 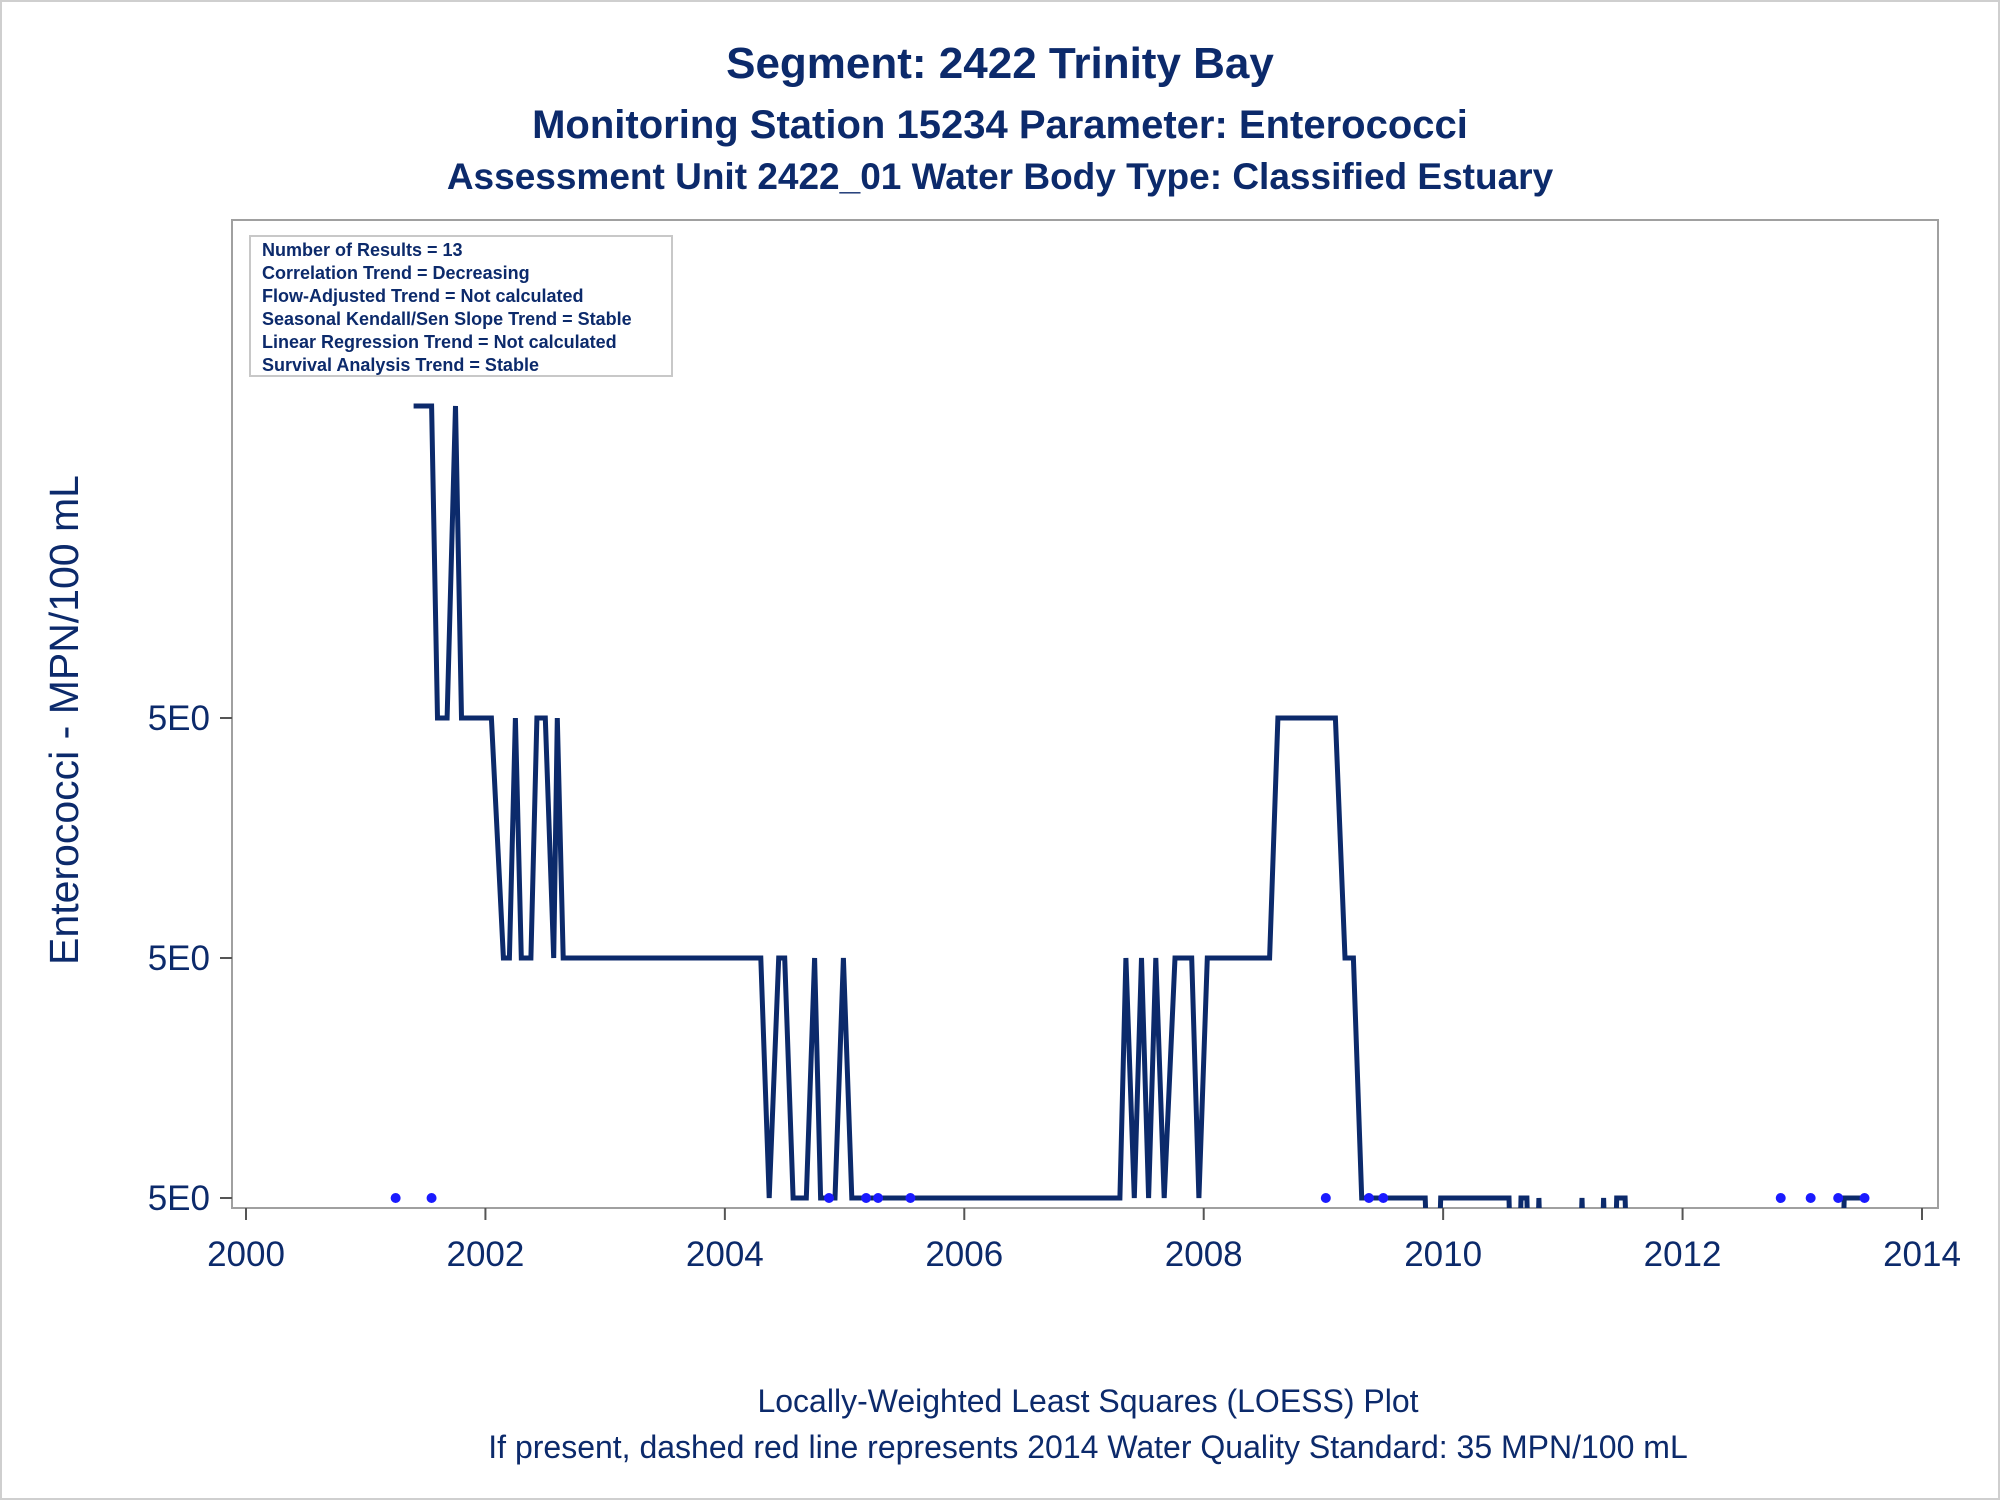 I want to click on y-axis-label: Enterococci - MPN/100 mL, so click(x=64, y=720).